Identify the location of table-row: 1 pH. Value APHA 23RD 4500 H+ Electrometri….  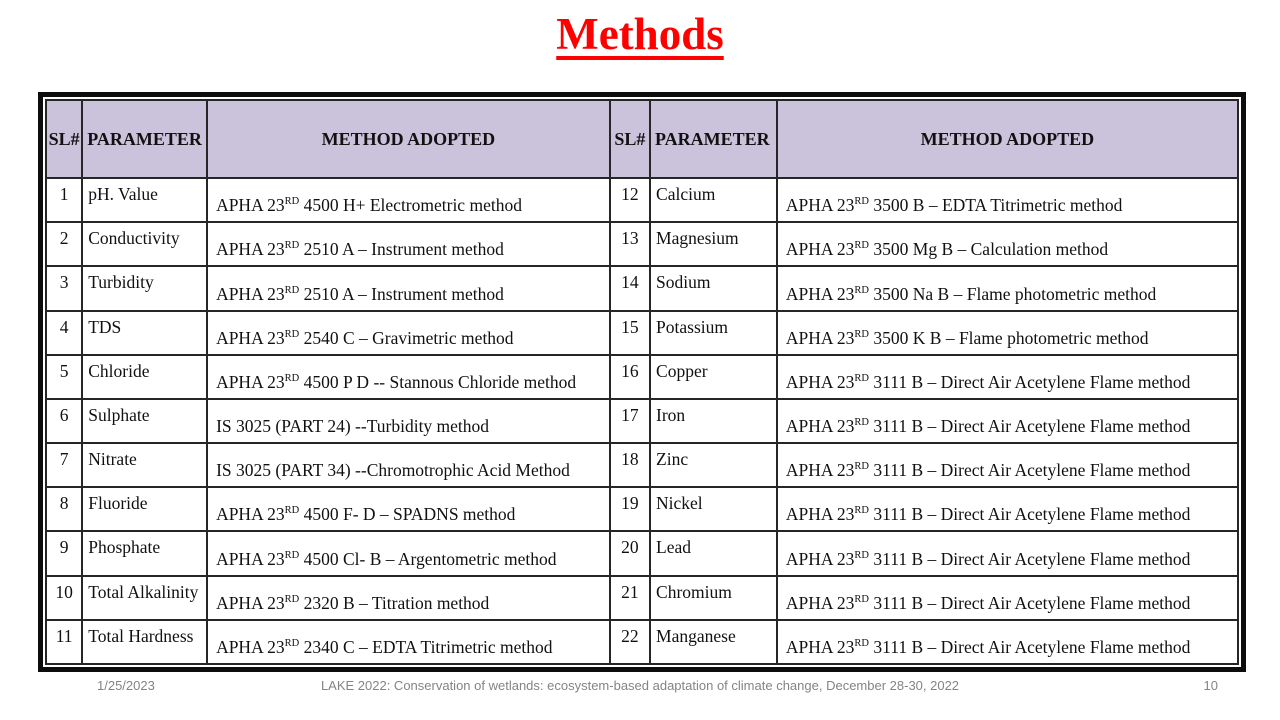
(642, 200).